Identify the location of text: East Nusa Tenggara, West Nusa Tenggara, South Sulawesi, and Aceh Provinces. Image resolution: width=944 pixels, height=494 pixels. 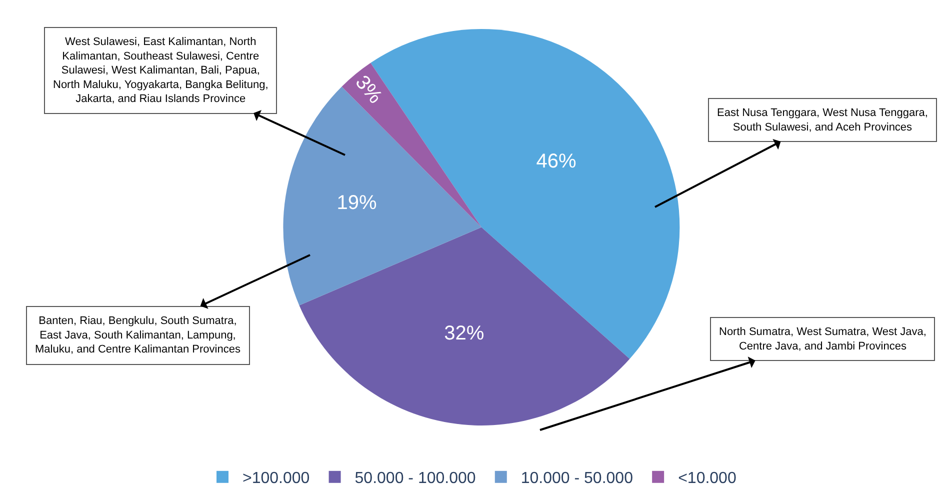
(822, 120).